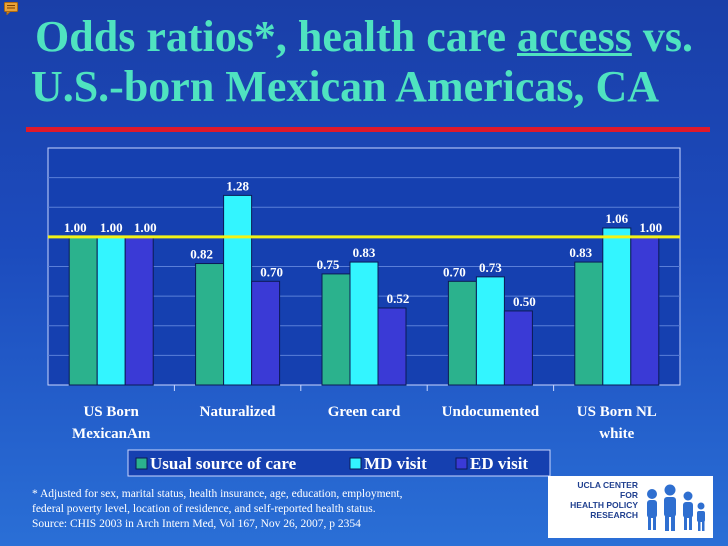 The height and width of the screenshot is (546, 728). Describe the element at coordinates (616, 434) in the screenshot. I see `x-tick-label: white` at that location.